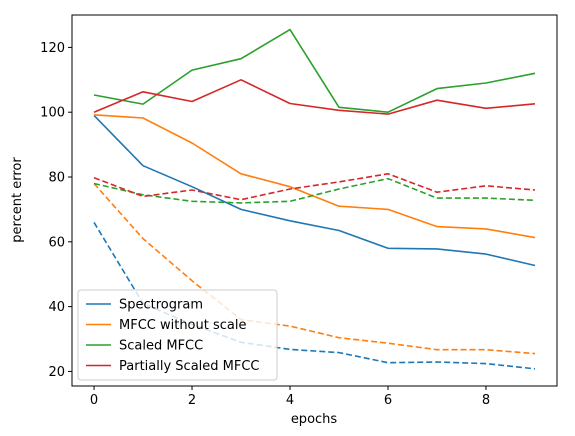  Describe the element at coordinates (56, 210) in the screenshot. I see `y-axis: 20 40 60 80 100 120` at that location.